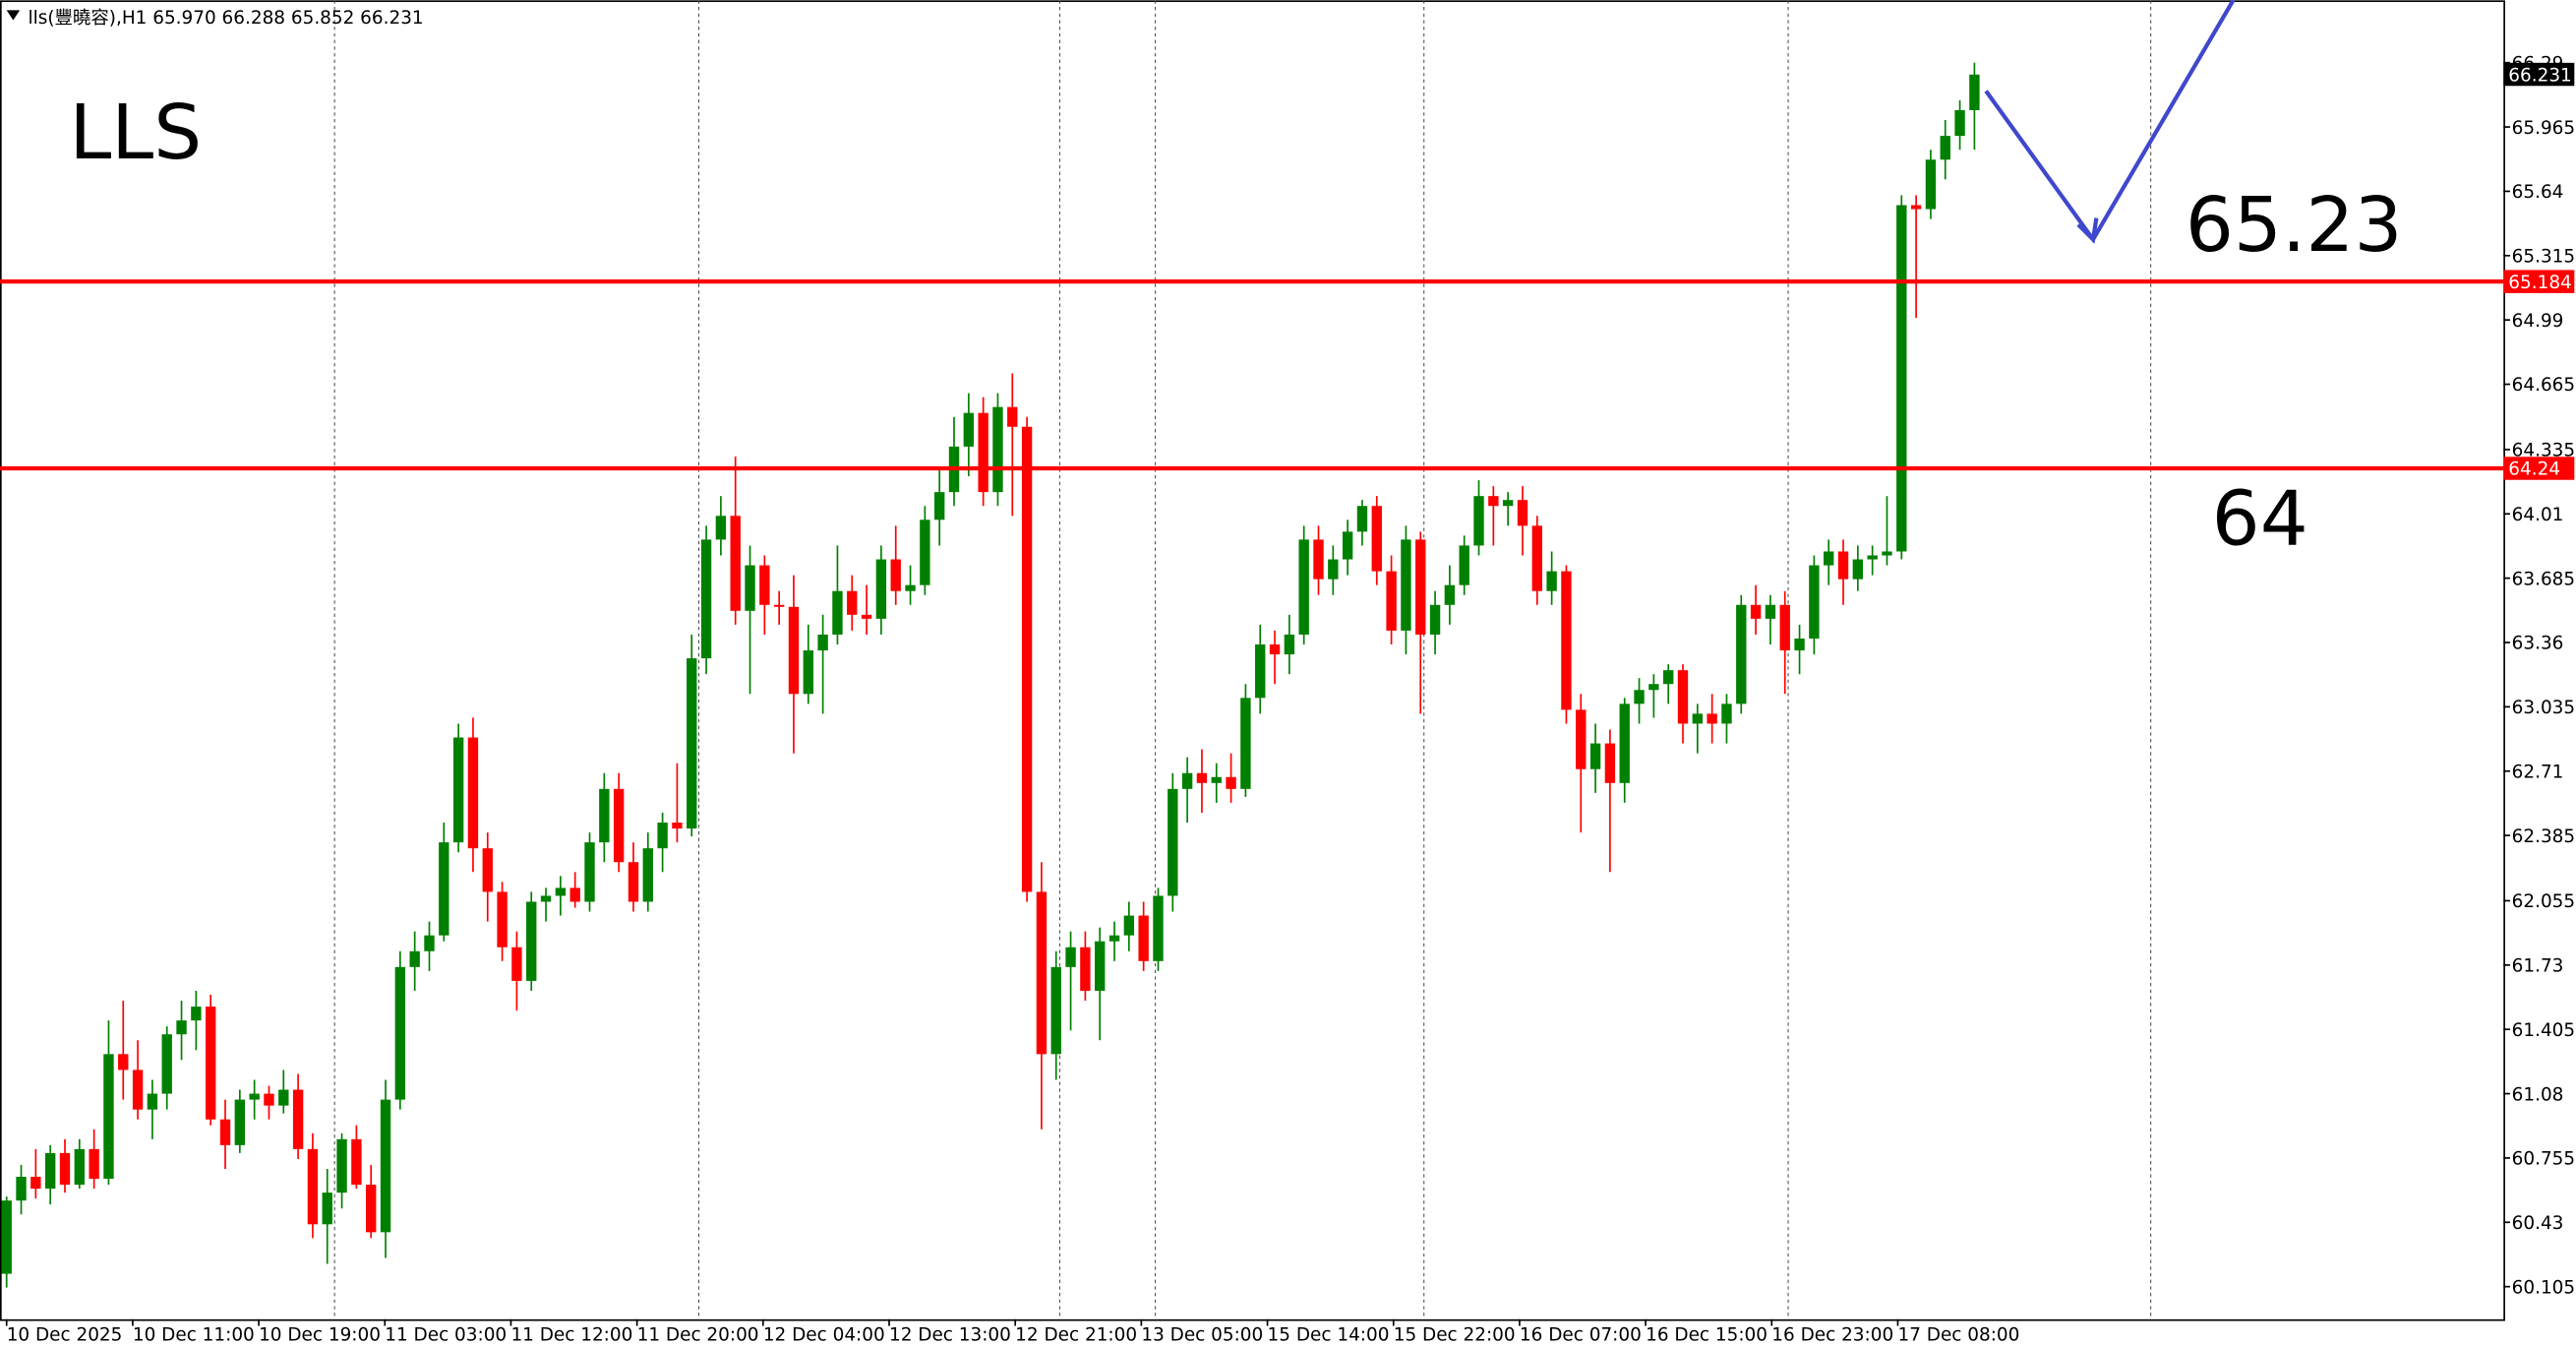 This screenshot has height=1346, width=2576. What do you see at coordinates (2543, 385) in the screenshot?
I see `y-tick-label: 64.665` at bounding box center [2543, 385].